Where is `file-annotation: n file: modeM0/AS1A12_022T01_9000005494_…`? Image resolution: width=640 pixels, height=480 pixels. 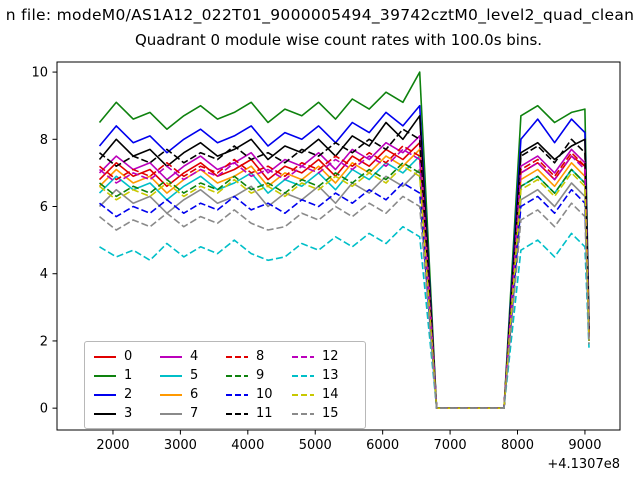 file-annotation: n file: modeM0/AS1A12_022T01_9000005494_… is located at coordinates (320, 15).